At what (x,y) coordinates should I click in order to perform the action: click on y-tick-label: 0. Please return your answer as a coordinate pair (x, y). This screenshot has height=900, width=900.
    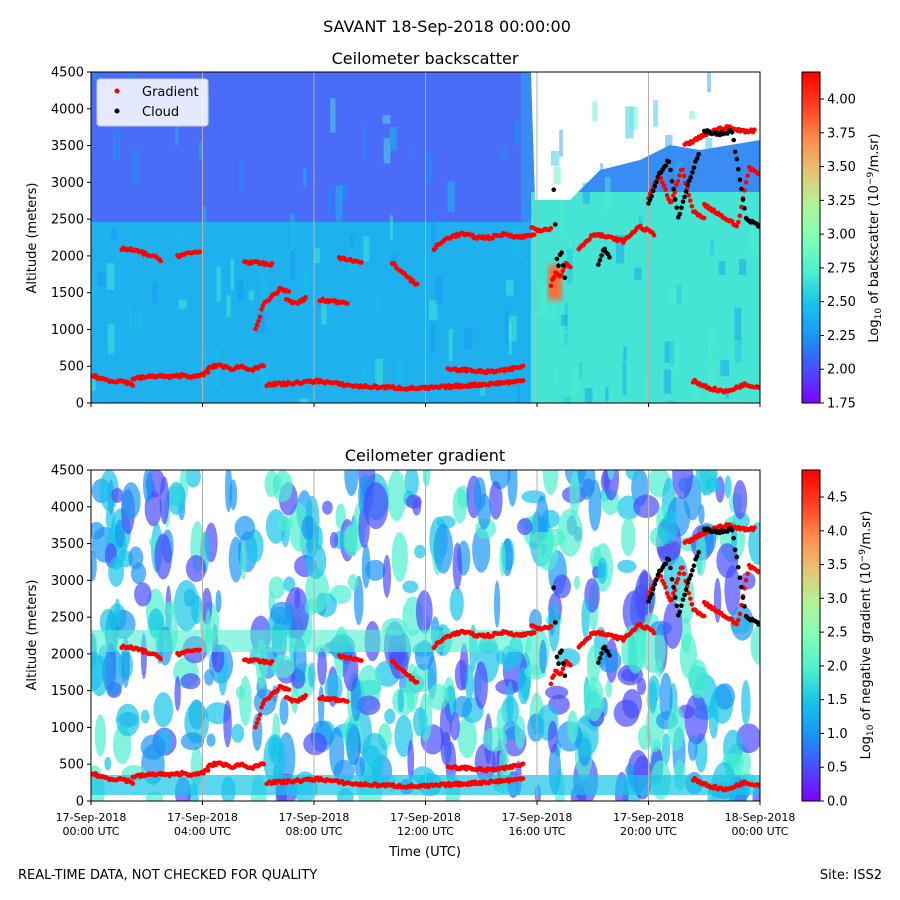
    Looking at the image, I should click on (80, 404).